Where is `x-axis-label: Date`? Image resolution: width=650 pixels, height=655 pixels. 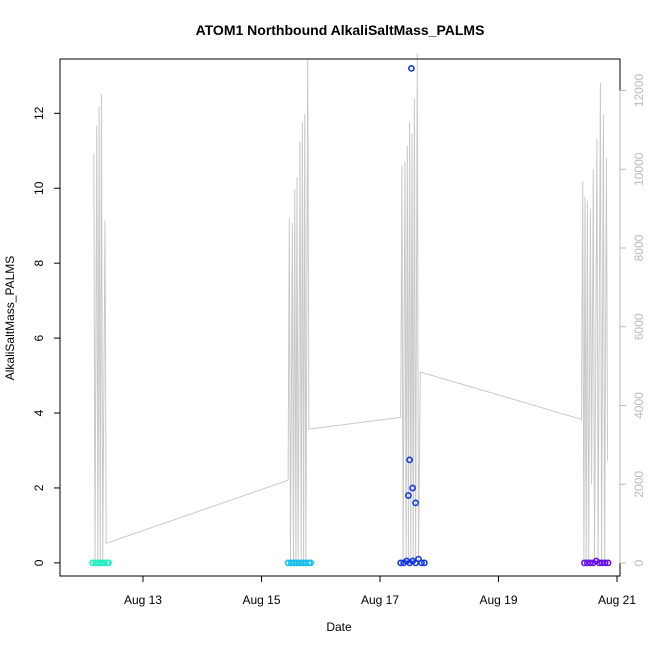 x-axis-label: Date is located at coordinates (339, 627).